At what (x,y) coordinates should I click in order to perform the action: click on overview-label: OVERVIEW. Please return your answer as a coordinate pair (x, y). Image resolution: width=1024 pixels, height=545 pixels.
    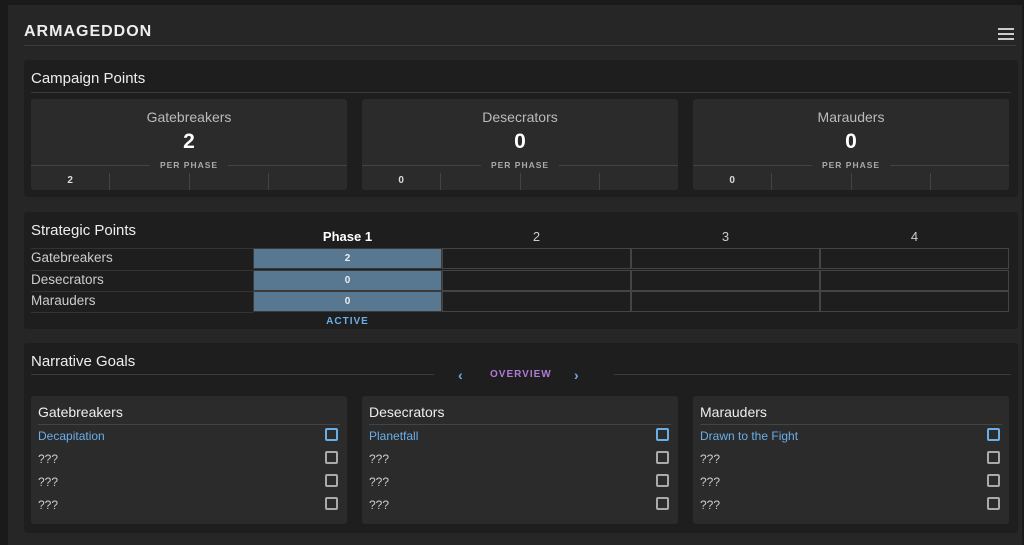
    Looking at the image, I should click on (521, 374).